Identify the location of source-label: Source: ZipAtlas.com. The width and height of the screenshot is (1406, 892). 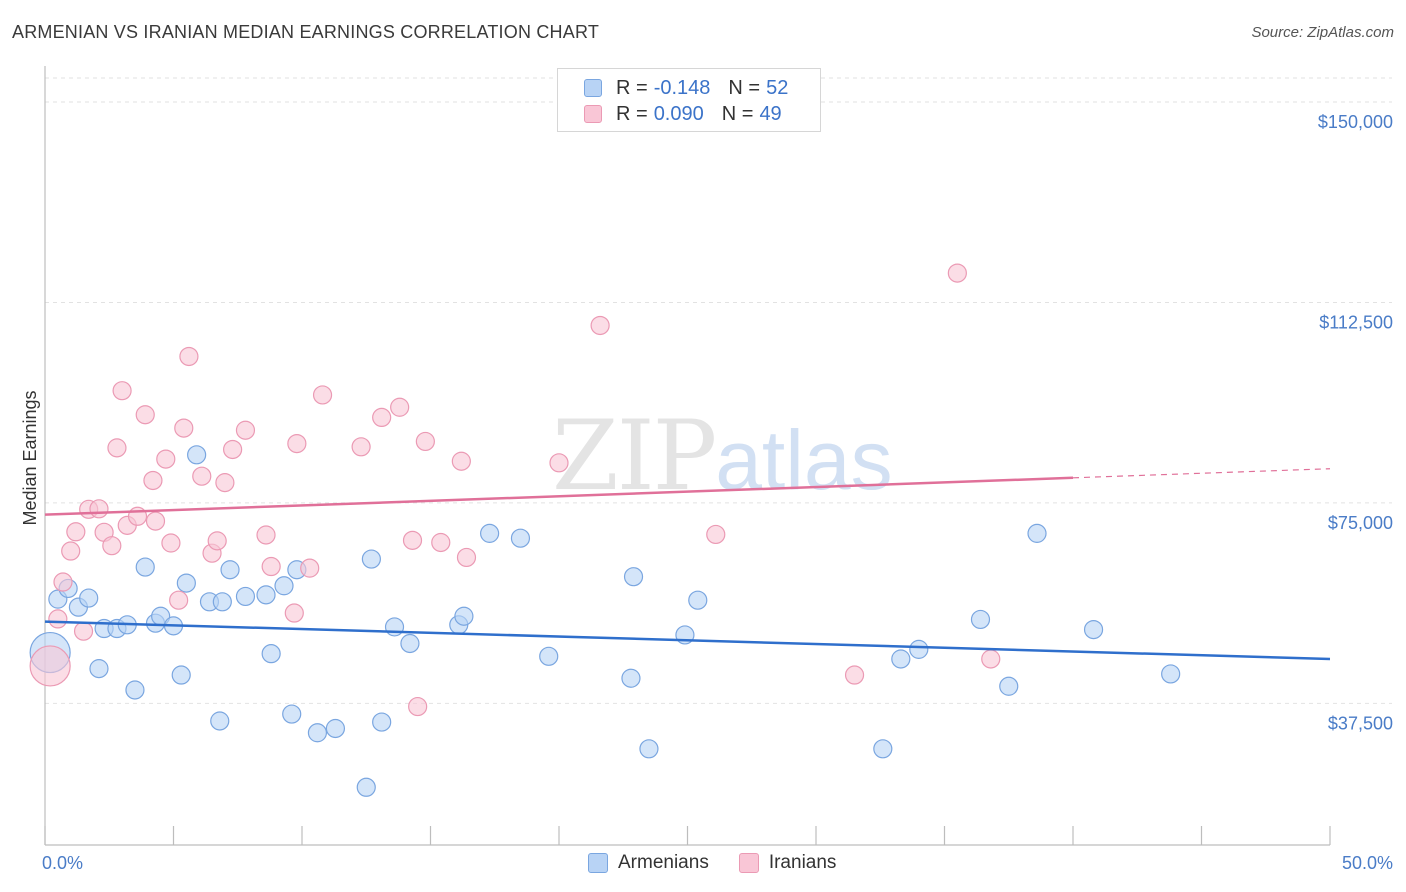
(1322, 32).